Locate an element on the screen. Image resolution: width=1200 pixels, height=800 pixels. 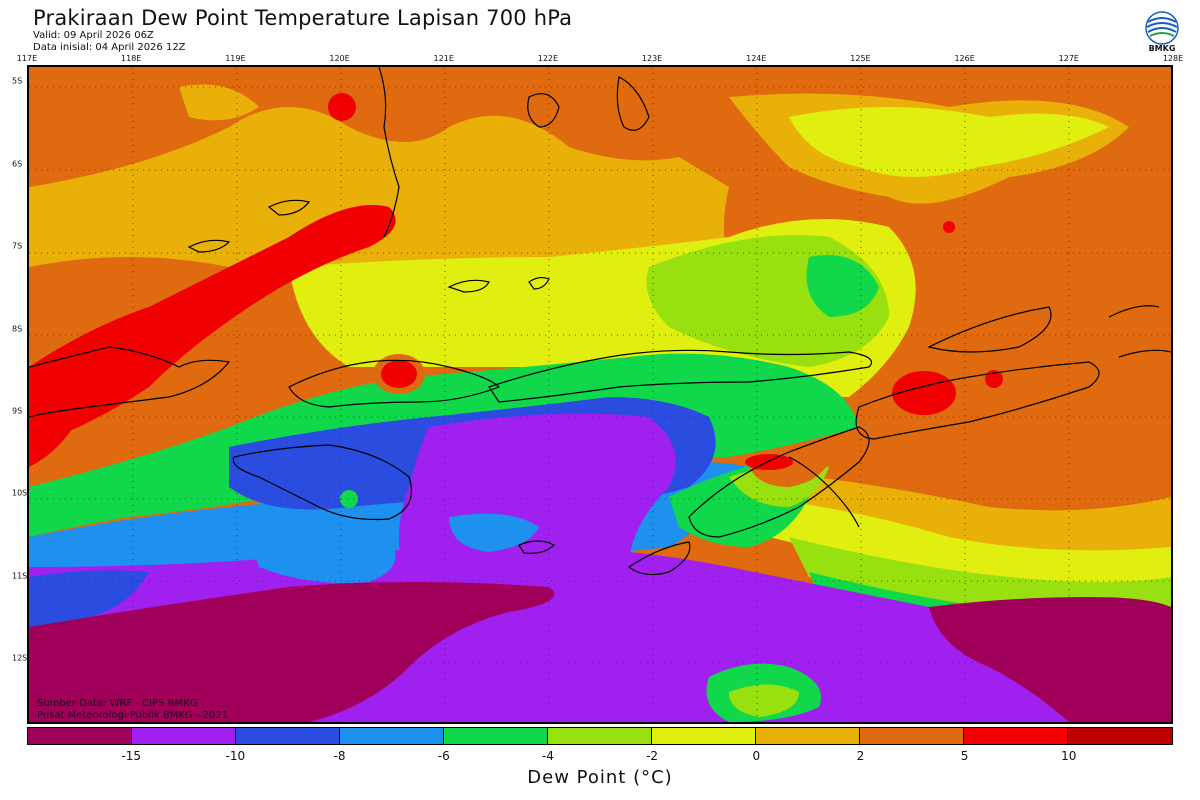
logo-text: BMKG is located at coordinates (1162, 48).